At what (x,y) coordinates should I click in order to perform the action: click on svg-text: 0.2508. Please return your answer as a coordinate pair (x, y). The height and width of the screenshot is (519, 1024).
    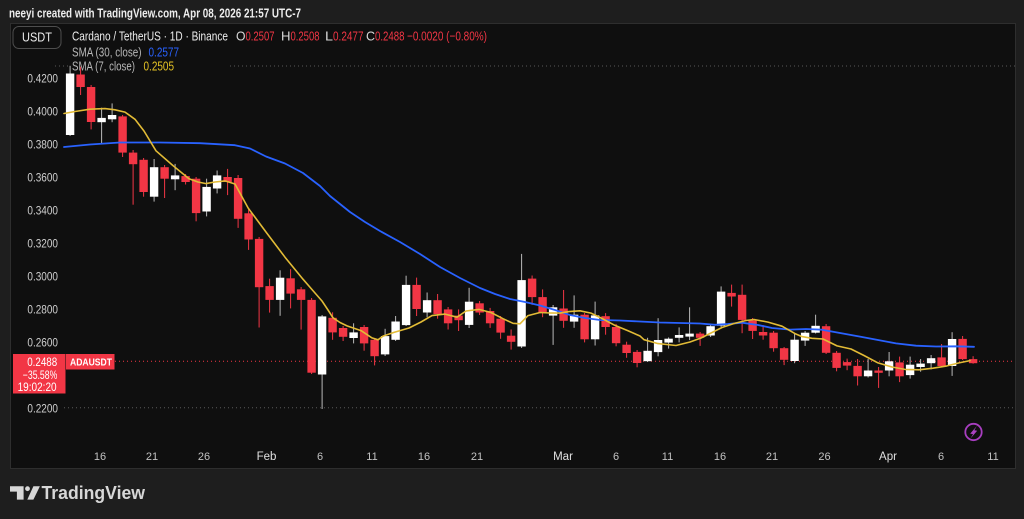
    Looking at the image, I should click on (305, 36).